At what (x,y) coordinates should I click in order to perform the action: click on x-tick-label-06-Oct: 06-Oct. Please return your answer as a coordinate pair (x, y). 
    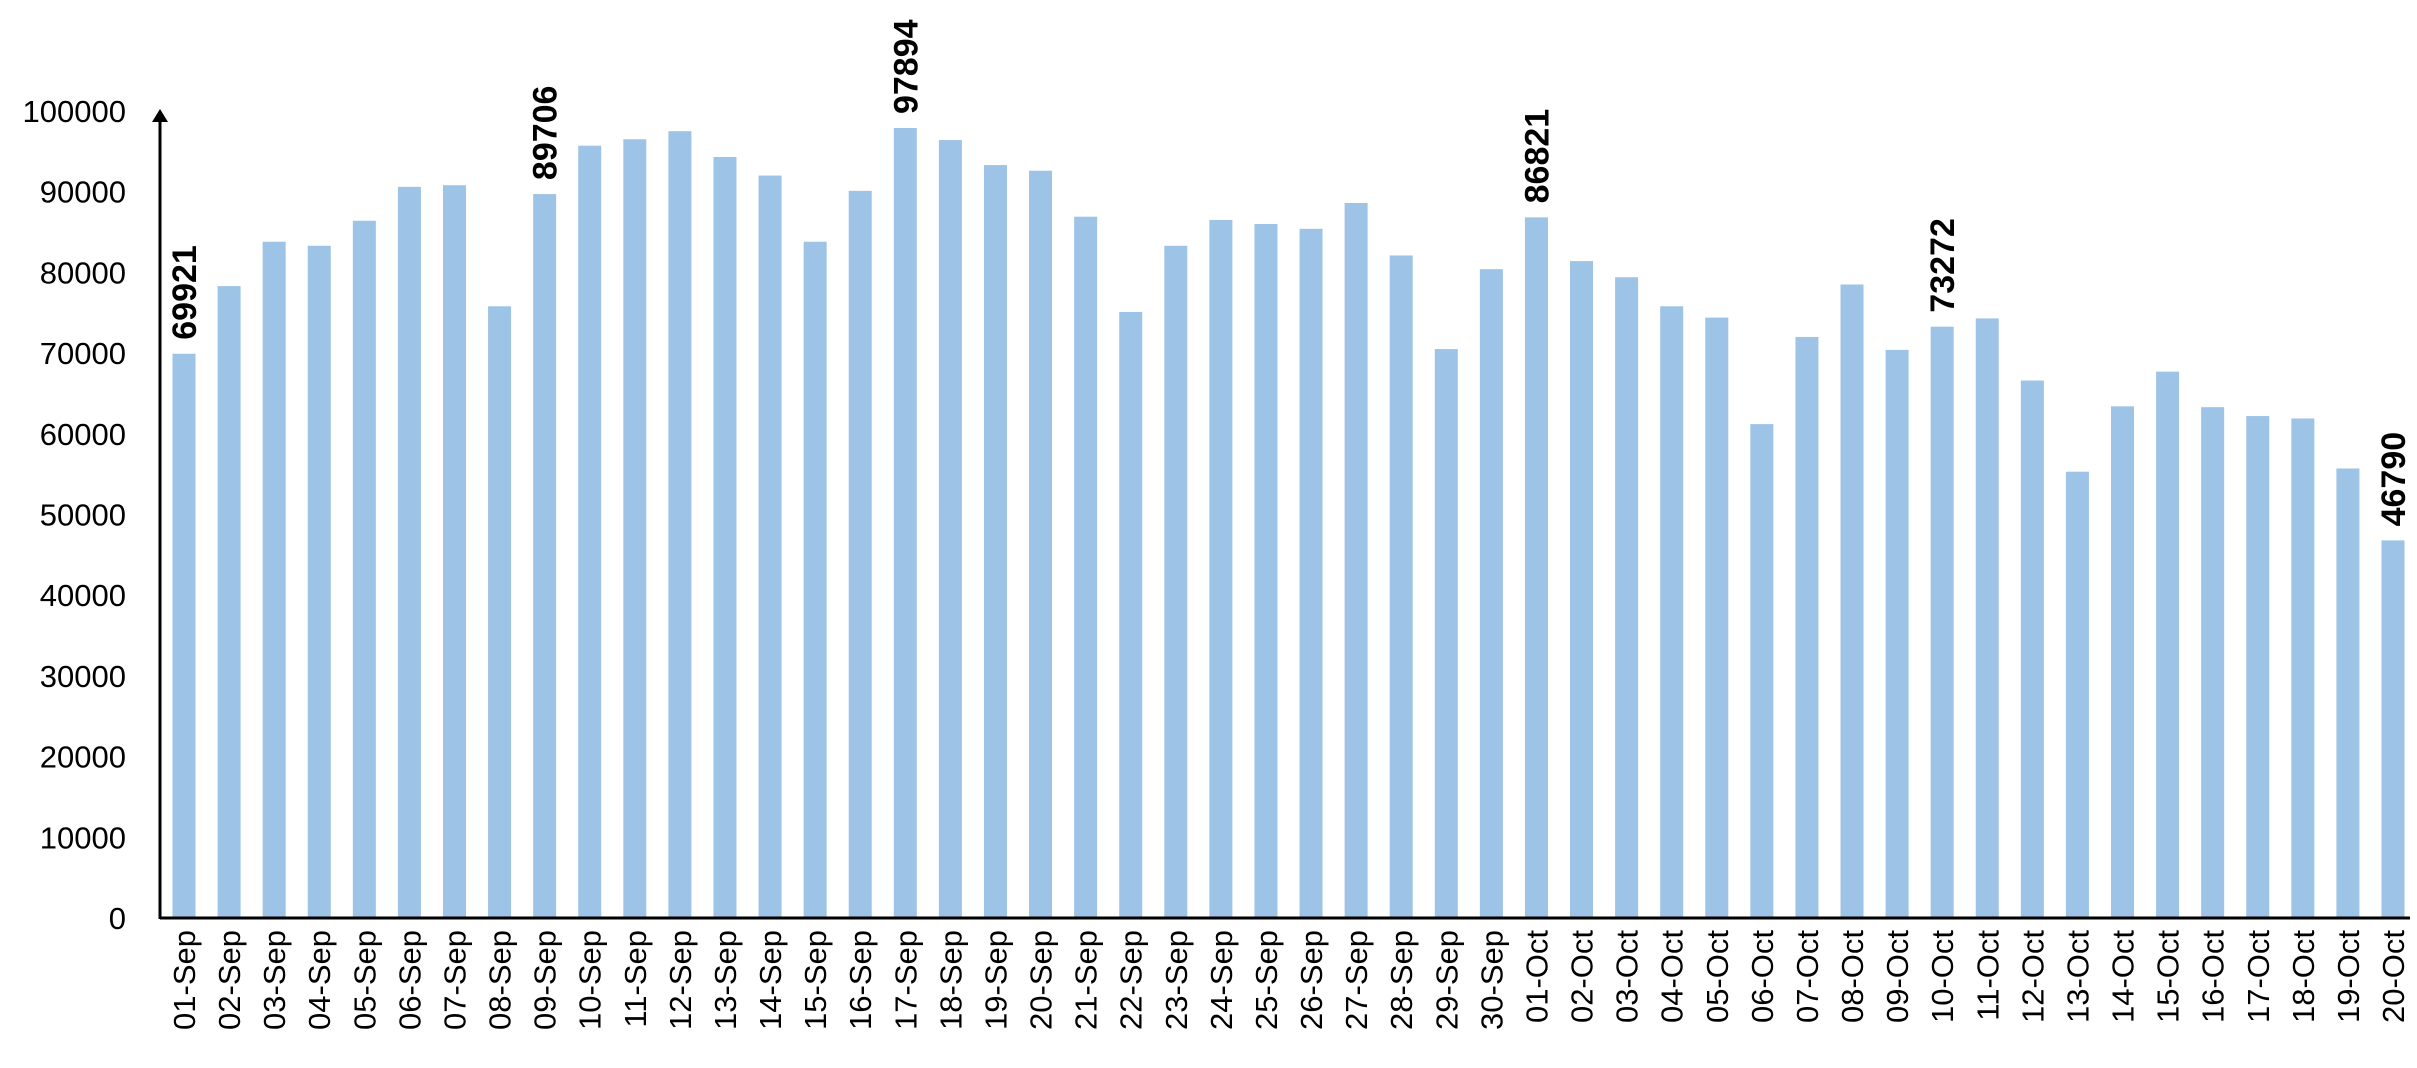
    Looking at the image, I should click on (1762, 976).